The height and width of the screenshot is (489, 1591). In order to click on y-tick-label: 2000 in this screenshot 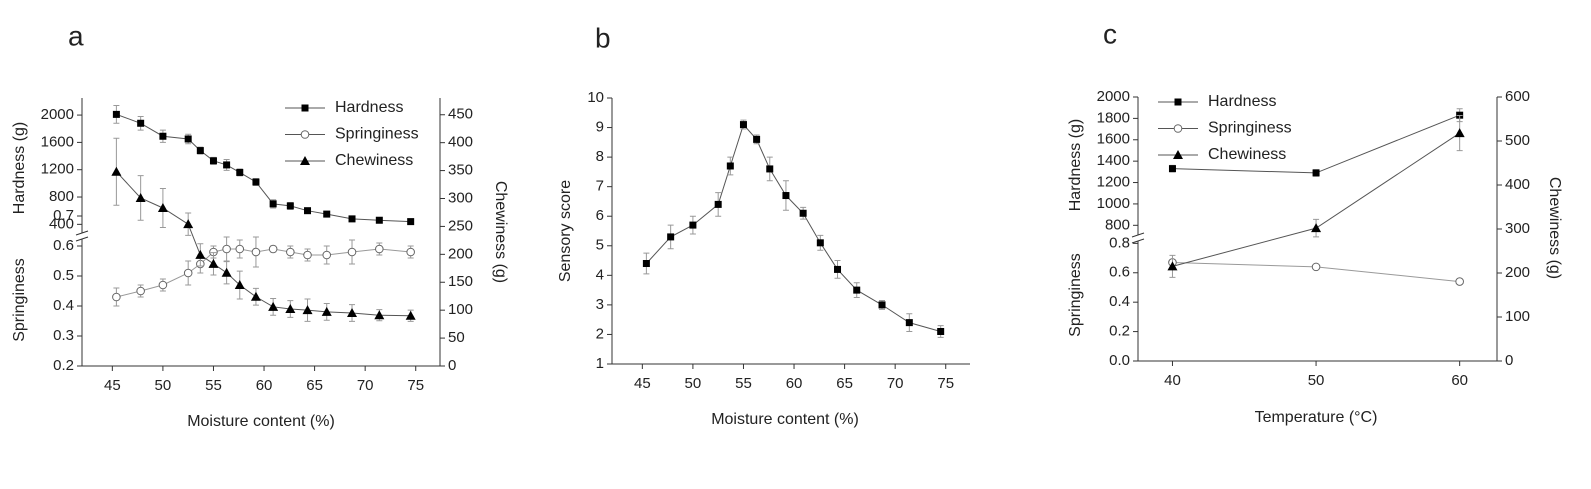, I will do `click(57, 114)`.